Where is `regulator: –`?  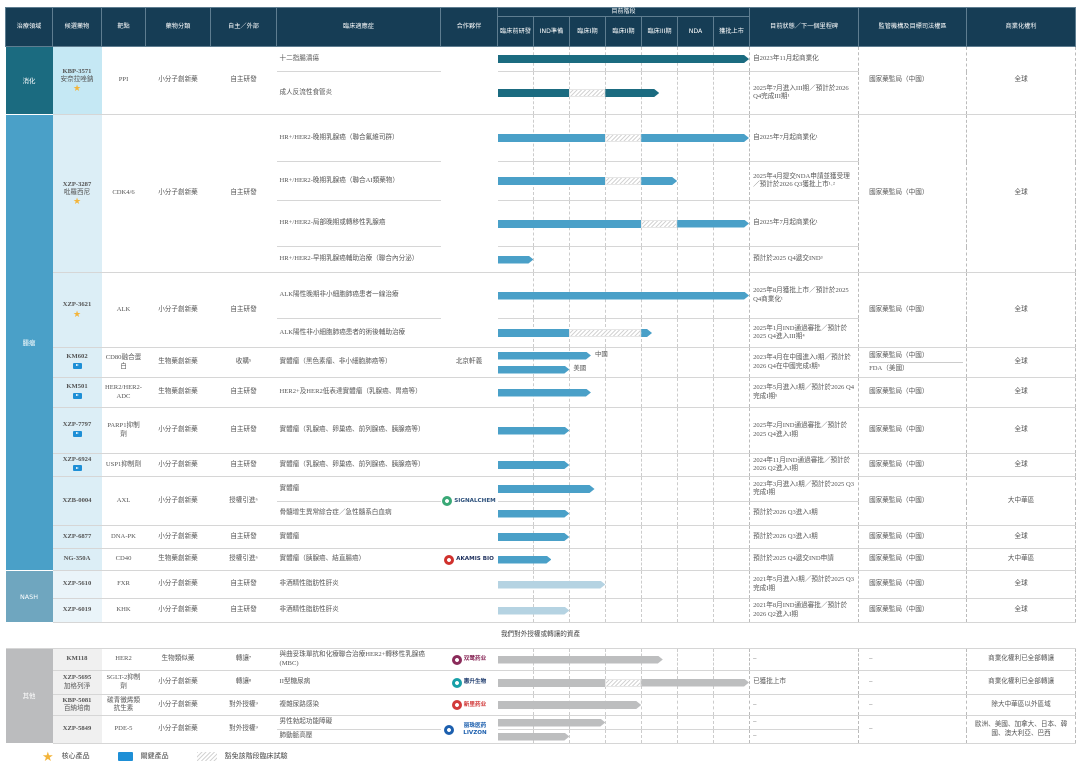
regulator: – is located at coordinates (912, 659).